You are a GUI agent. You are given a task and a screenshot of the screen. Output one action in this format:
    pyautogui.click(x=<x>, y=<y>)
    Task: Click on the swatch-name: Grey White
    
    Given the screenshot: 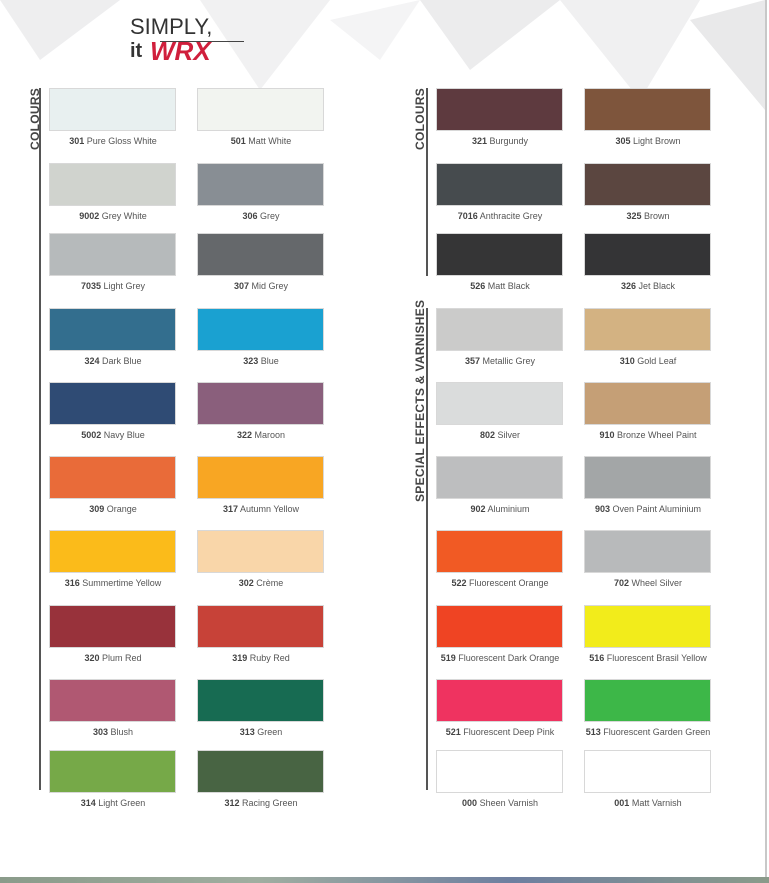 What is the action you would take?
    pyautogui.click(x=123, y=216)
    